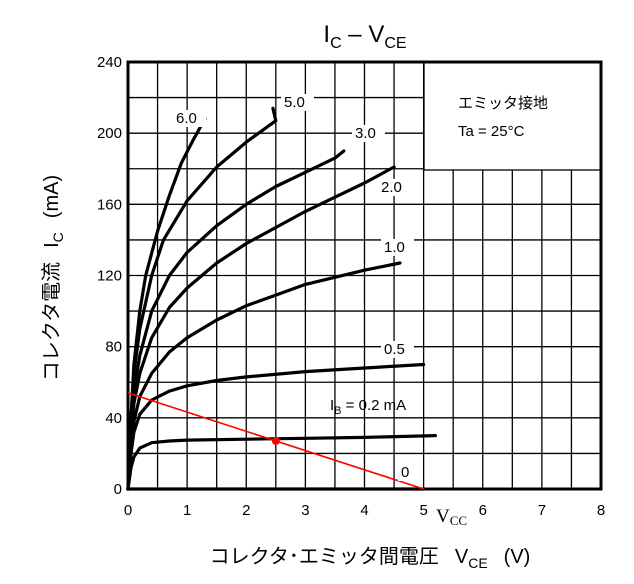 The height and width of the screenshot is (584, 634). What do you see at coordinates (512, 116) in the screenshot?
I see `legend-box` at bounding box center [512, 116].